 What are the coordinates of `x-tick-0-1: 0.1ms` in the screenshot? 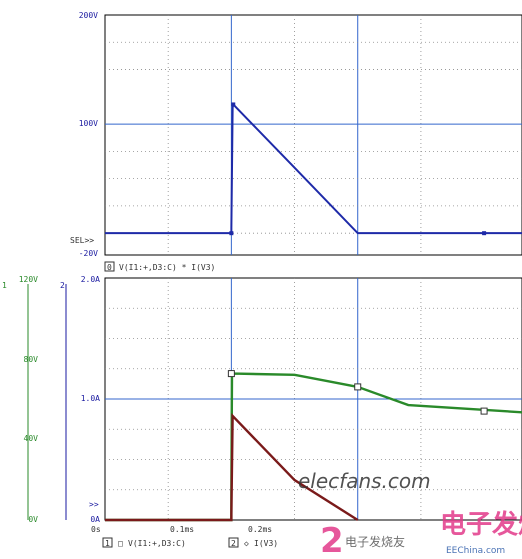 It's located at (182, 529).